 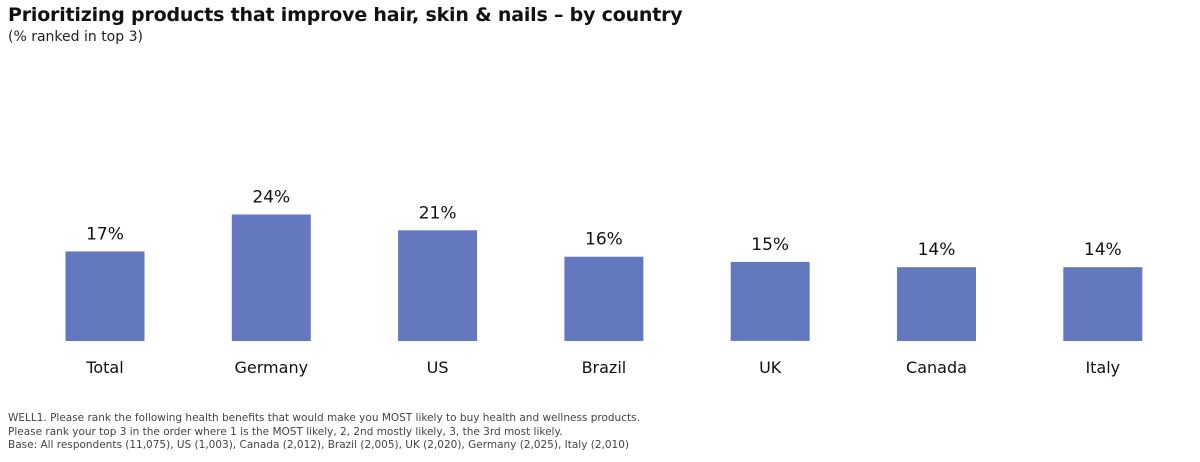 What do you see at coordinates (271, 277) in the screenshot?
I see `bar-germany` at bounding box center [271, 277].